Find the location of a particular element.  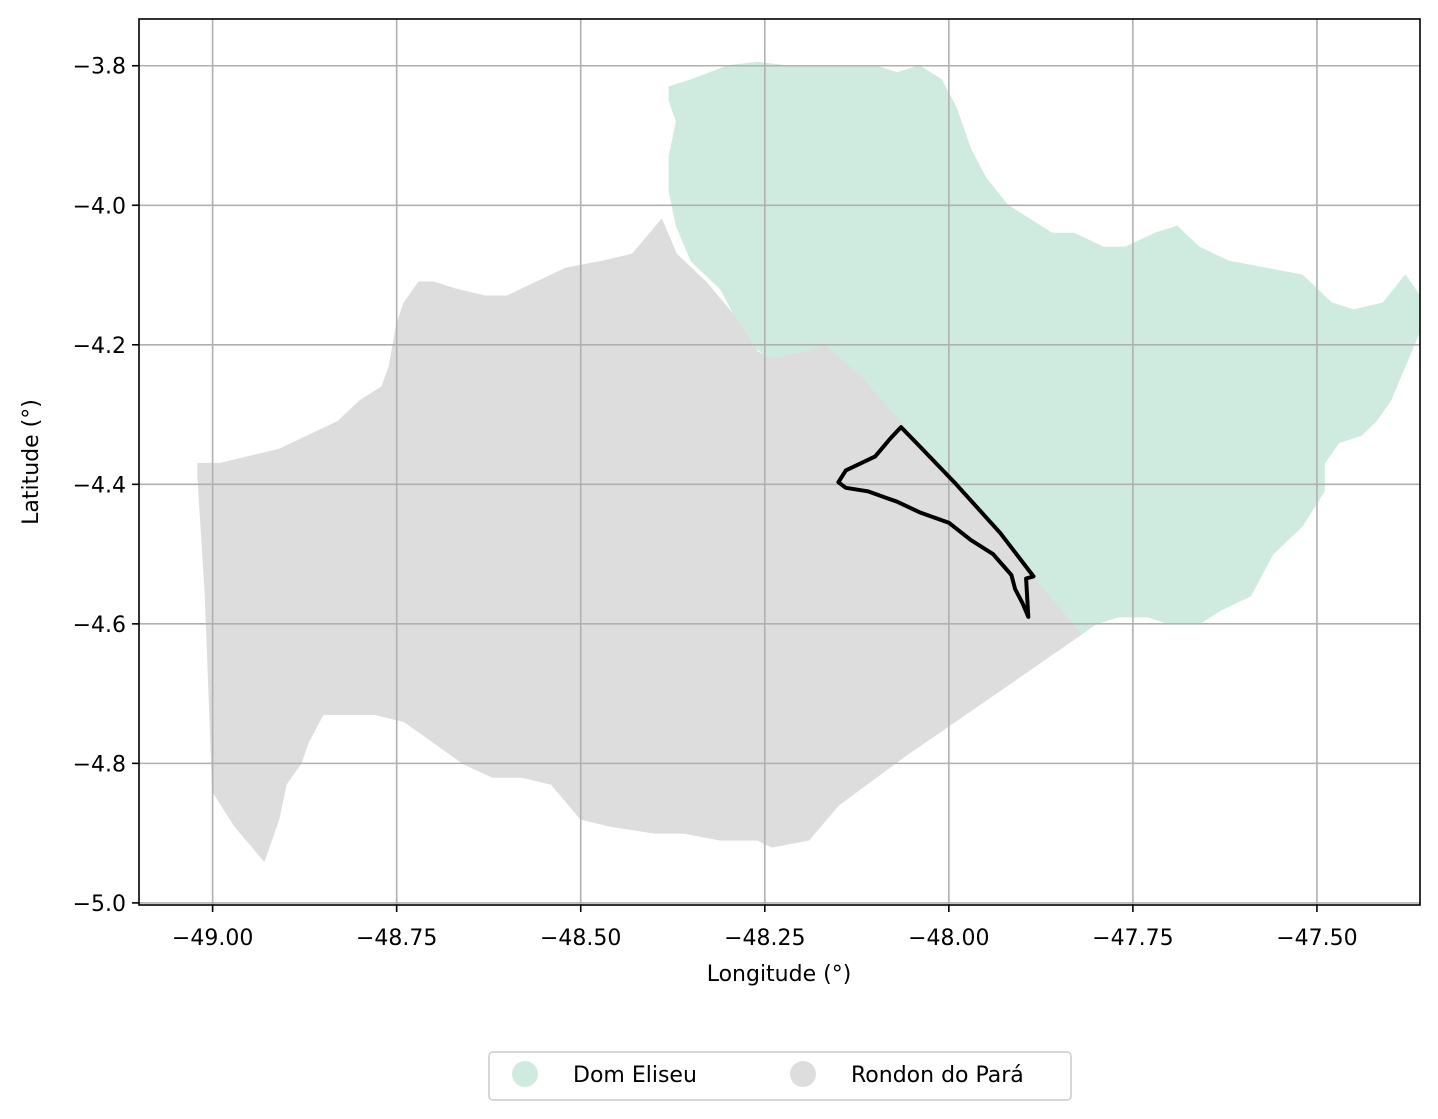

y-tick-label: −4.0 is located at coordinates (99, 206).